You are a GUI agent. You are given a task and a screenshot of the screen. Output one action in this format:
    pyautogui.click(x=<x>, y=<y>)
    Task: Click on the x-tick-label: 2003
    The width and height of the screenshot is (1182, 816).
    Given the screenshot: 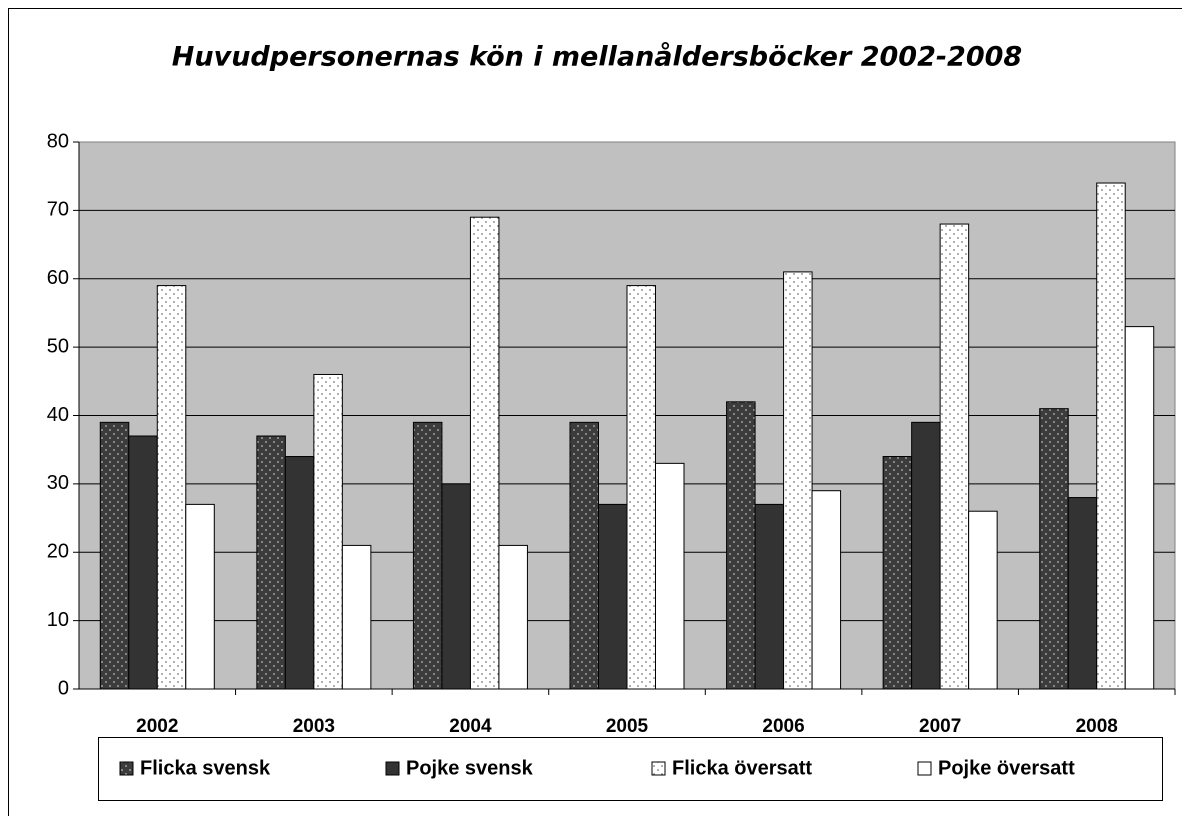 What is the action you would take?
    pyautogui.click(x=314, y=726)
    